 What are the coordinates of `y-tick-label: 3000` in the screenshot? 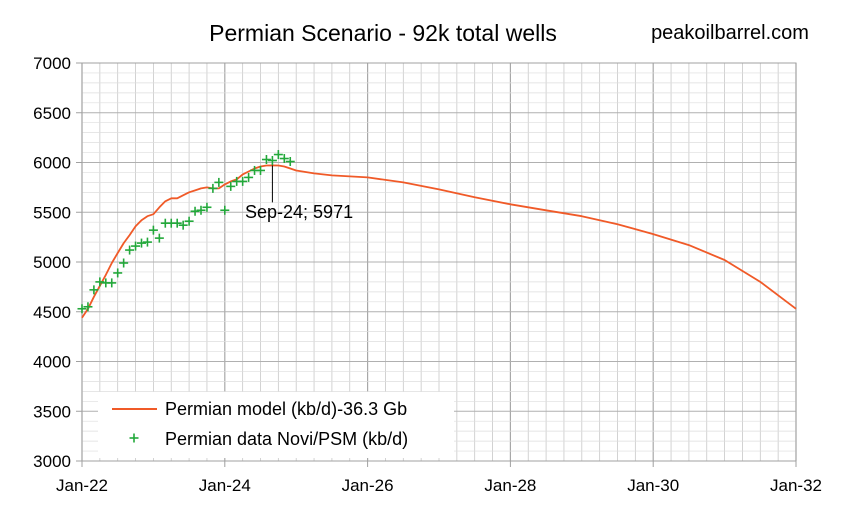 It's located at (52, 461).